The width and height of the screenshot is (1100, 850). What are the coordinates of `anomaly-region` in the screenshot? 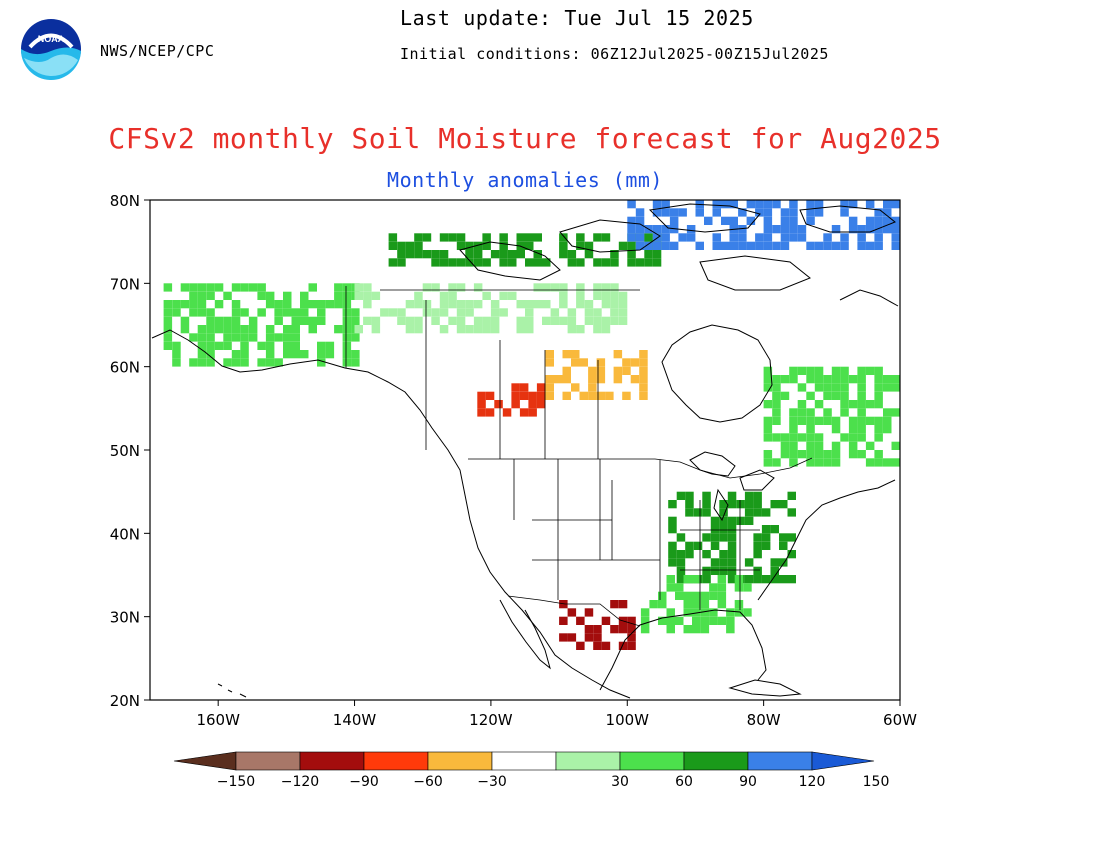 It's located at (732, 537).